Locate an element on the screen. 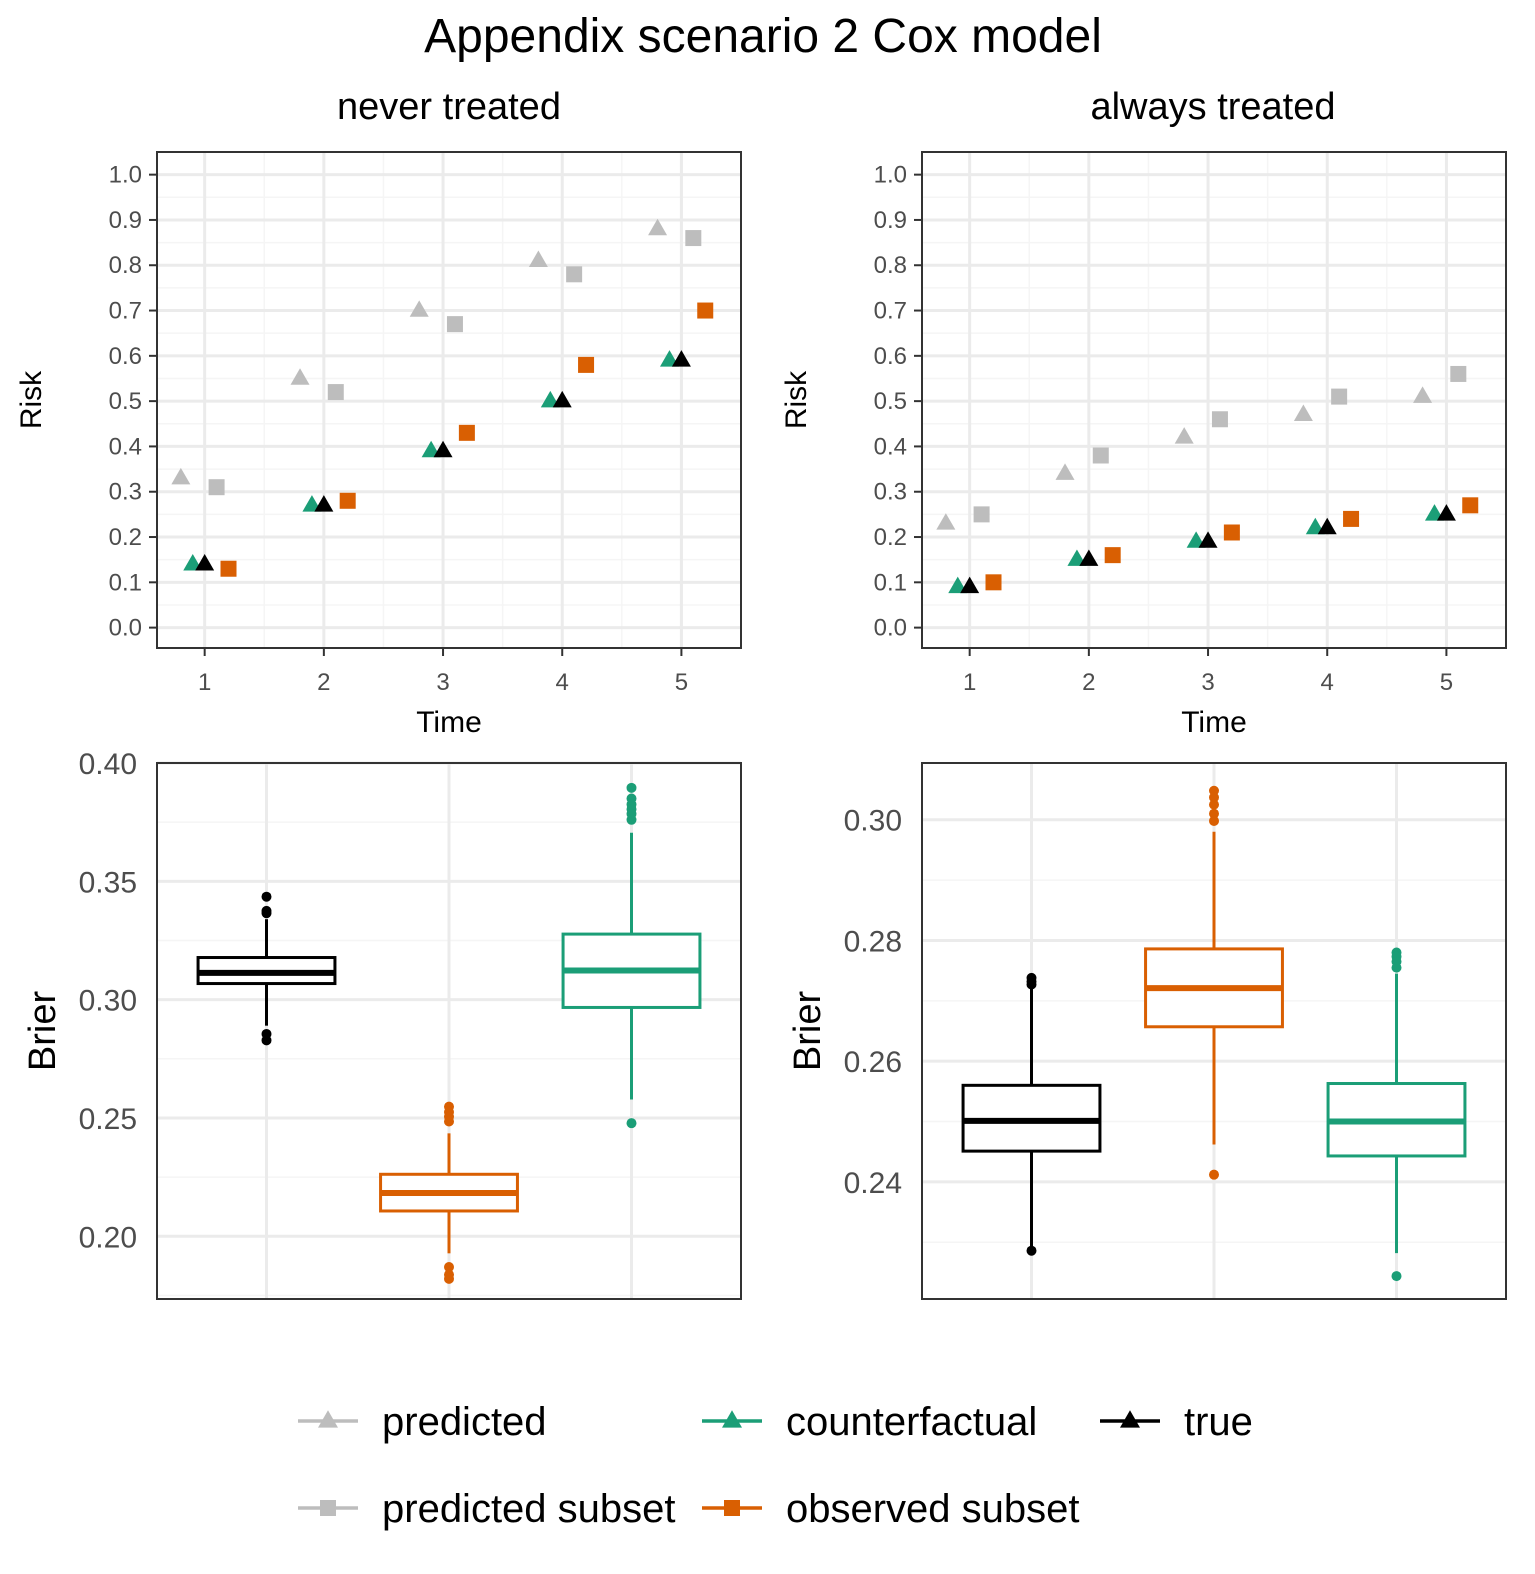  y-tick-label: 0.4 is located at coordinates (890, 446).